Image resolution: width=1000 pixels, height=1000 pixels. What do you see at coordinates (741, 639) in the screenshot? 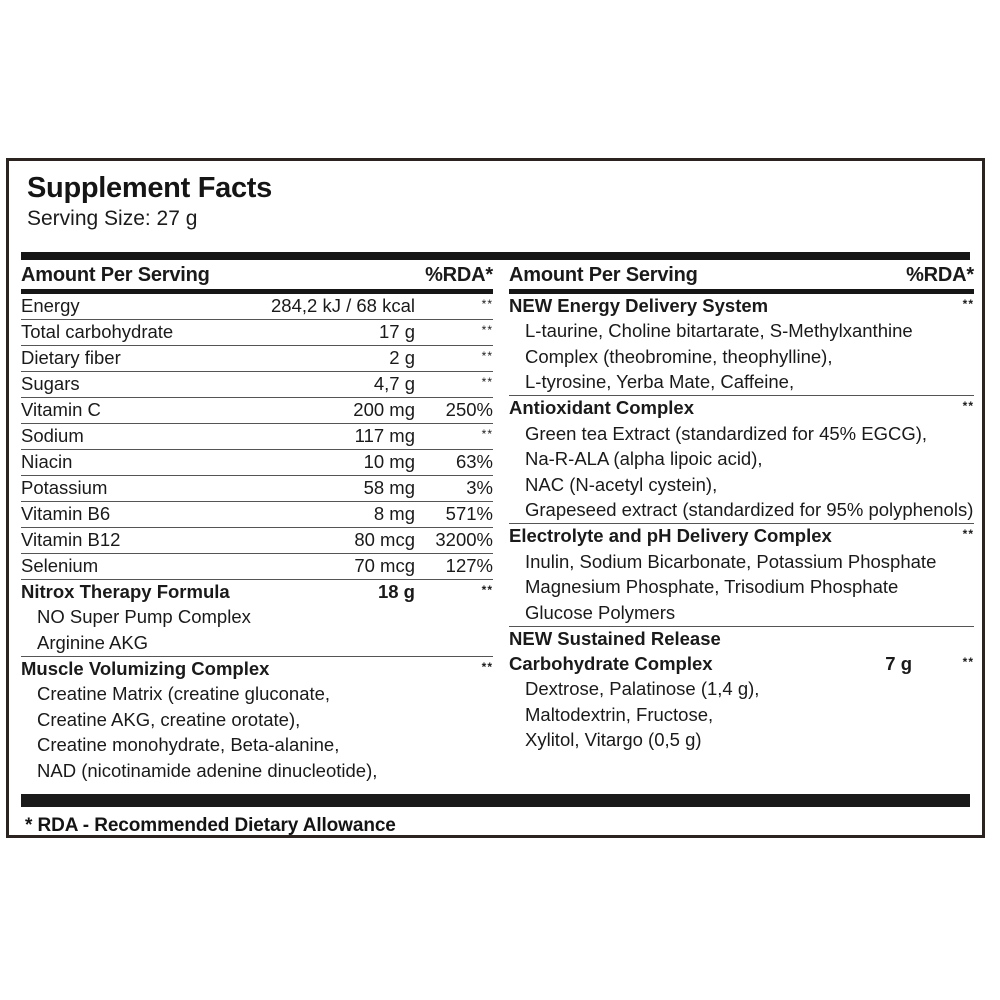
I see `blend-heading-line: NEW Sustained Release` at bounding box center [741, 639].